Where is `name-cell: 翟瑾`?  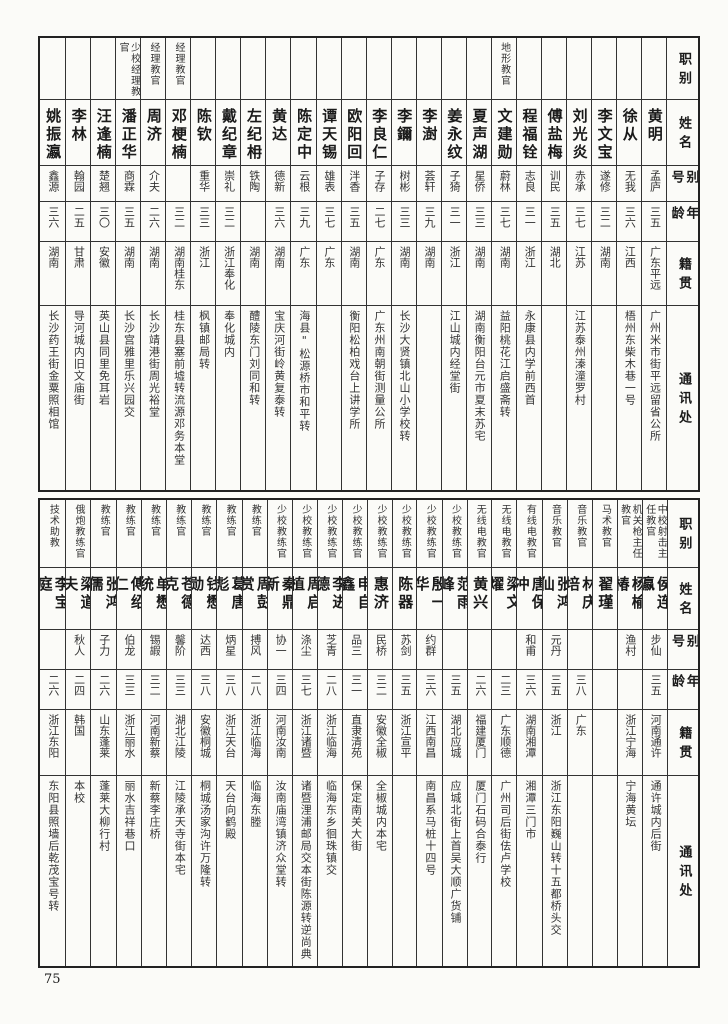 name-cell: 翟瑾 is located at coordinates (605, 594).